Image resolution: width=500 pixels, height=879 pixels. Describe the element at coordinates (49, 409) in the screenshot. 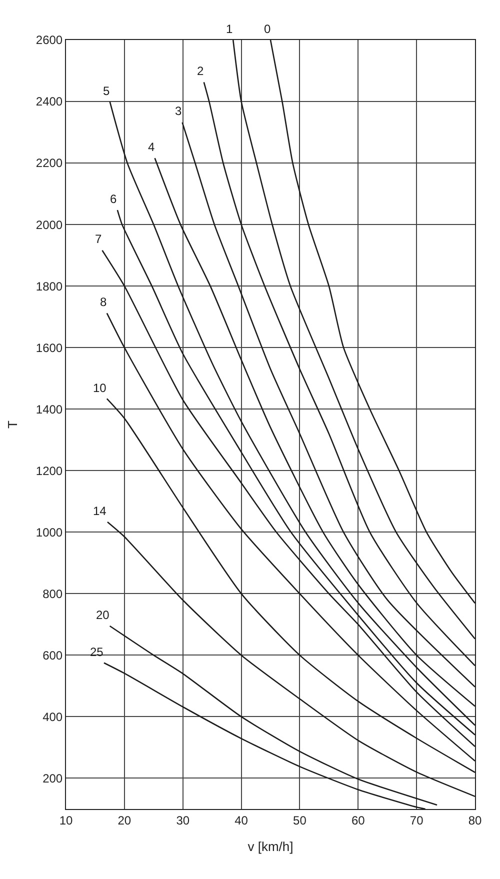

I see `y-tick-label: 1400` at that location.